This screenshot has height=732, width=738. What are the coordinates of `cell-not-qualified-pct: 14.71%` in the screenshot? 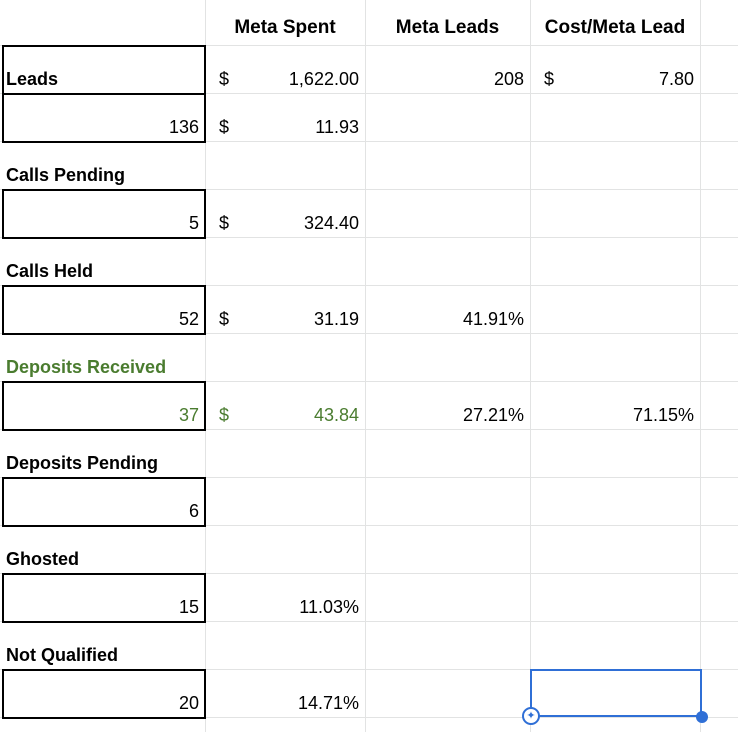 It's located at (328, 703).